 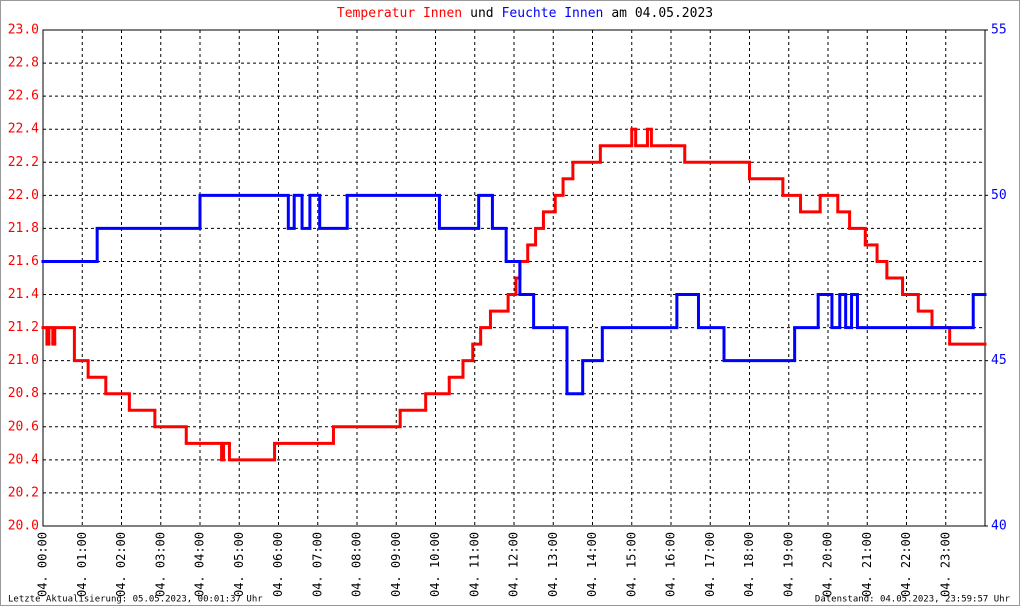 I want to click on y-tick-label: 21.6, so click(x=23, y=261).